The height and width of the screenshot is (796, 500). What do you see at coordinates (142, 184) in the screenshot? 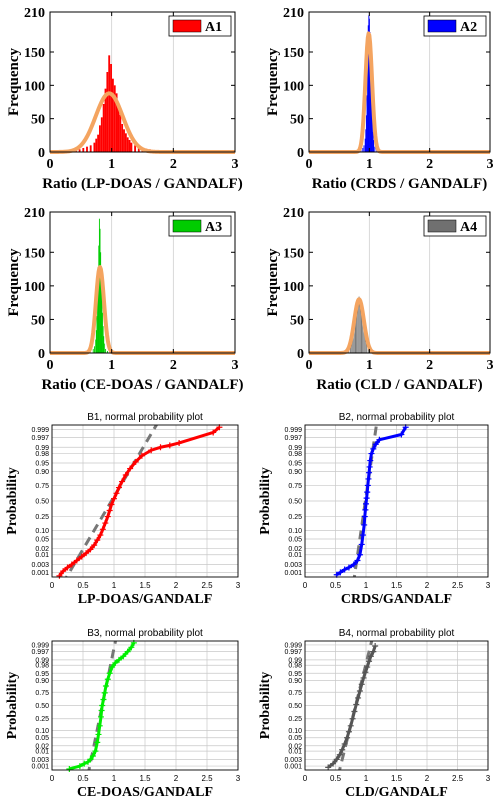
I see `x-axis-label: Ratio (LP-DOAS / GANDALF)` at bounding box center [142, 184].